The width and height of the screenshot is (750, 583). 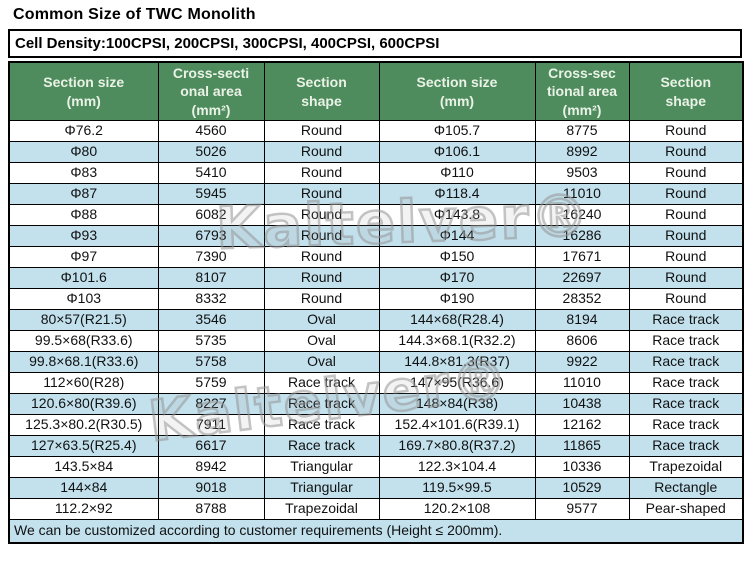 What do you see at coordinates (83, 299) in the screenshot?
I see `table-cell: Φ103` at bounding box center [83, 299].